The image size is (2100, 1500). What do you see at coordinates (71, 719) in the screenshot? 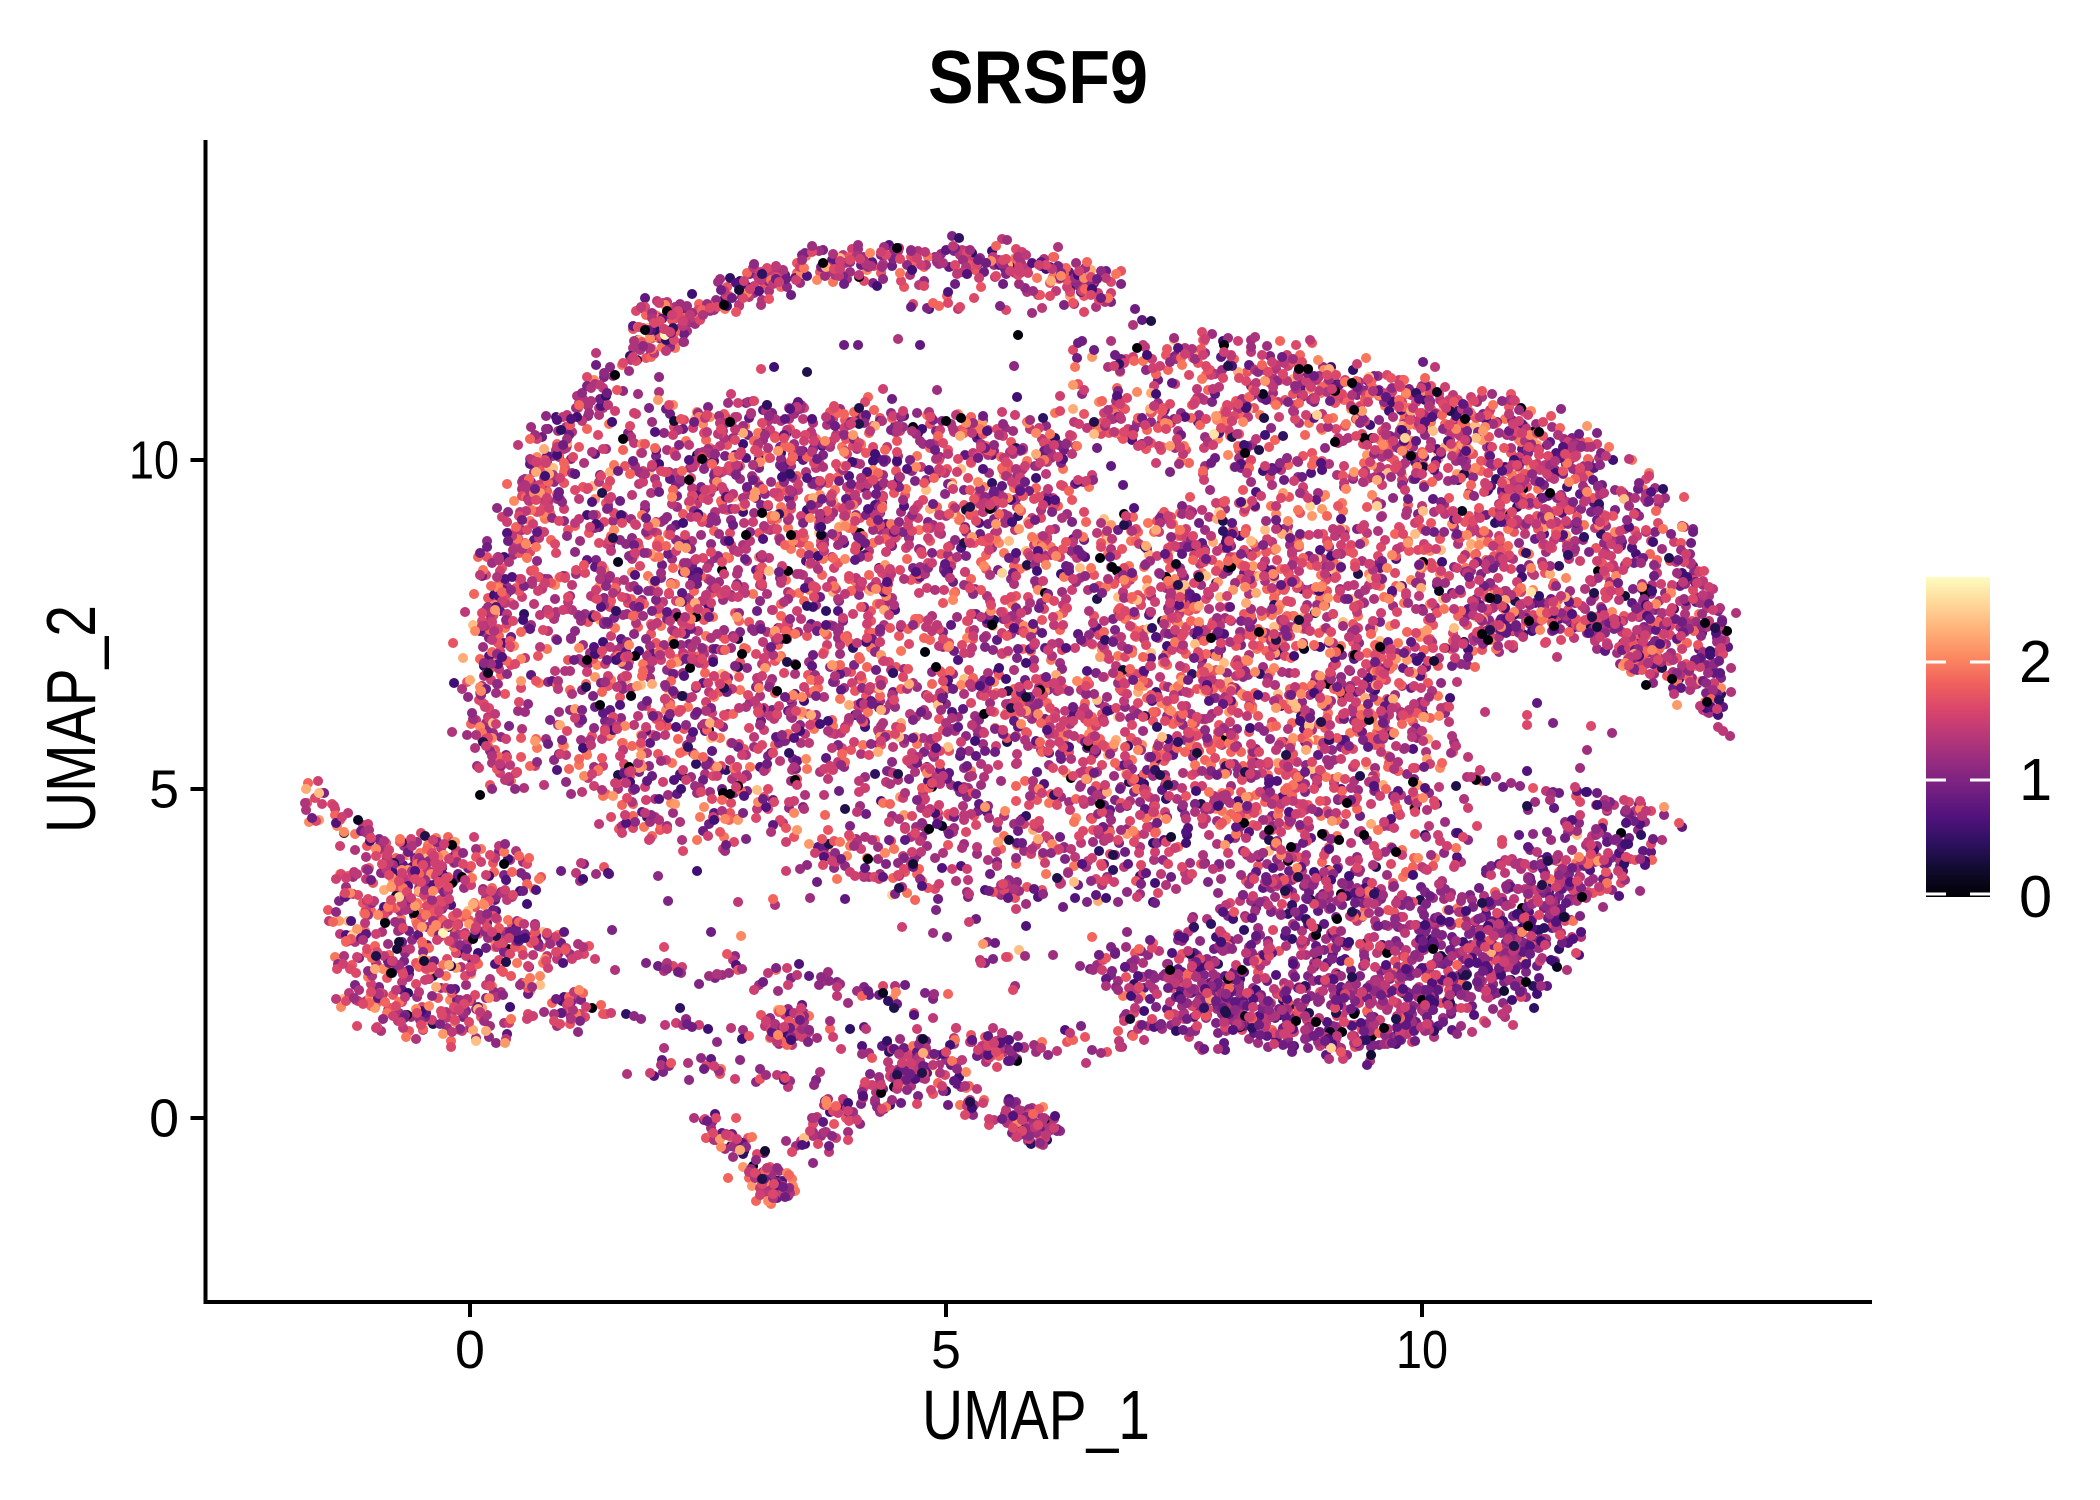
I see `svg-text: UMAP_2` at bounding box center [71, 719].